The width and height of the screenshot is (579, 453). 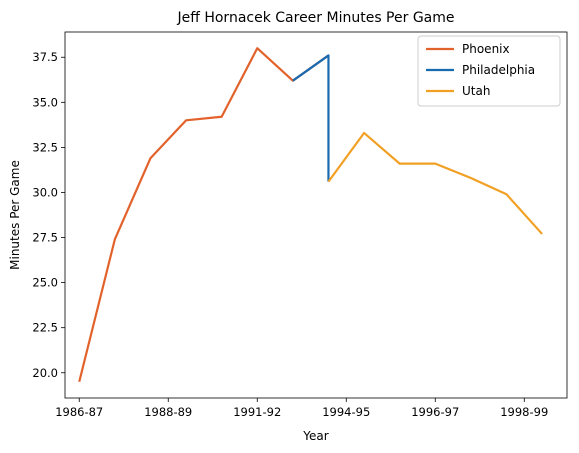 I want to click on legend-box, so click(x=489, y=71).